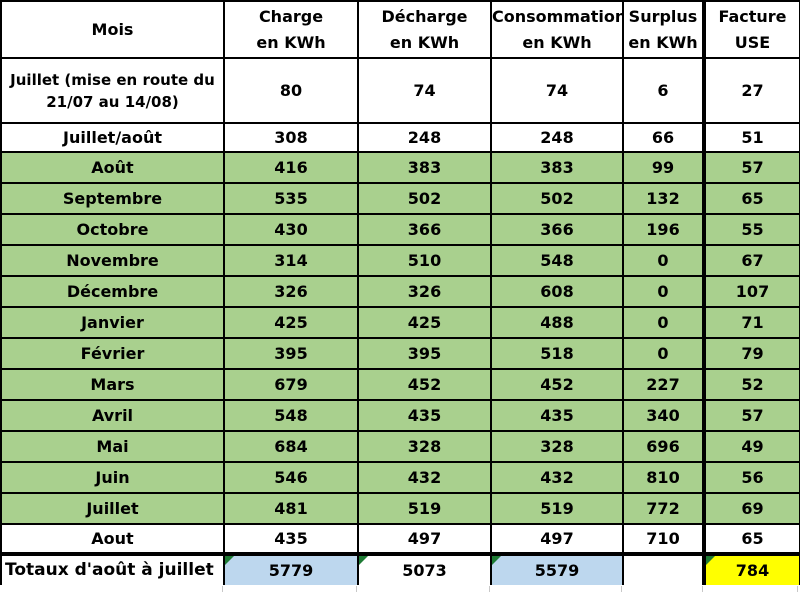 The width and height of the screenshot is (800, 592). Describe the element at coordinates (424, 90) in the screenshot. I see `cell-decharge: 74` at that location.